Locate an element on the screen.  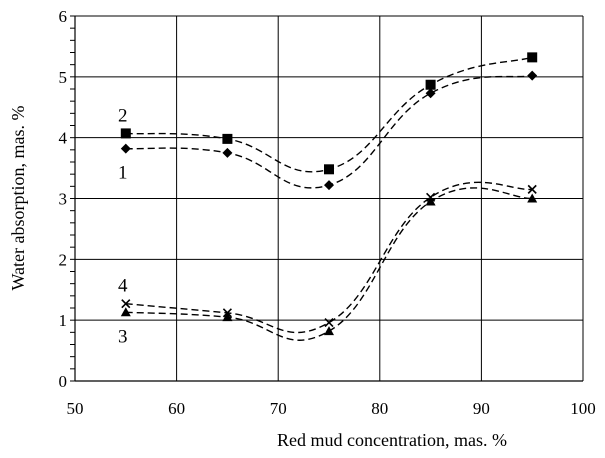
series-label-2: 2 is located at coordinates (123, 115).